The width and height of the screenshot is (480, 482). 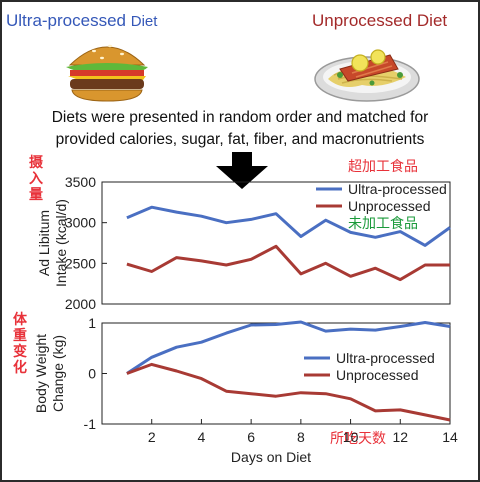 I want to click on weight-xtick-label: 2, so click(x=152, y=437).